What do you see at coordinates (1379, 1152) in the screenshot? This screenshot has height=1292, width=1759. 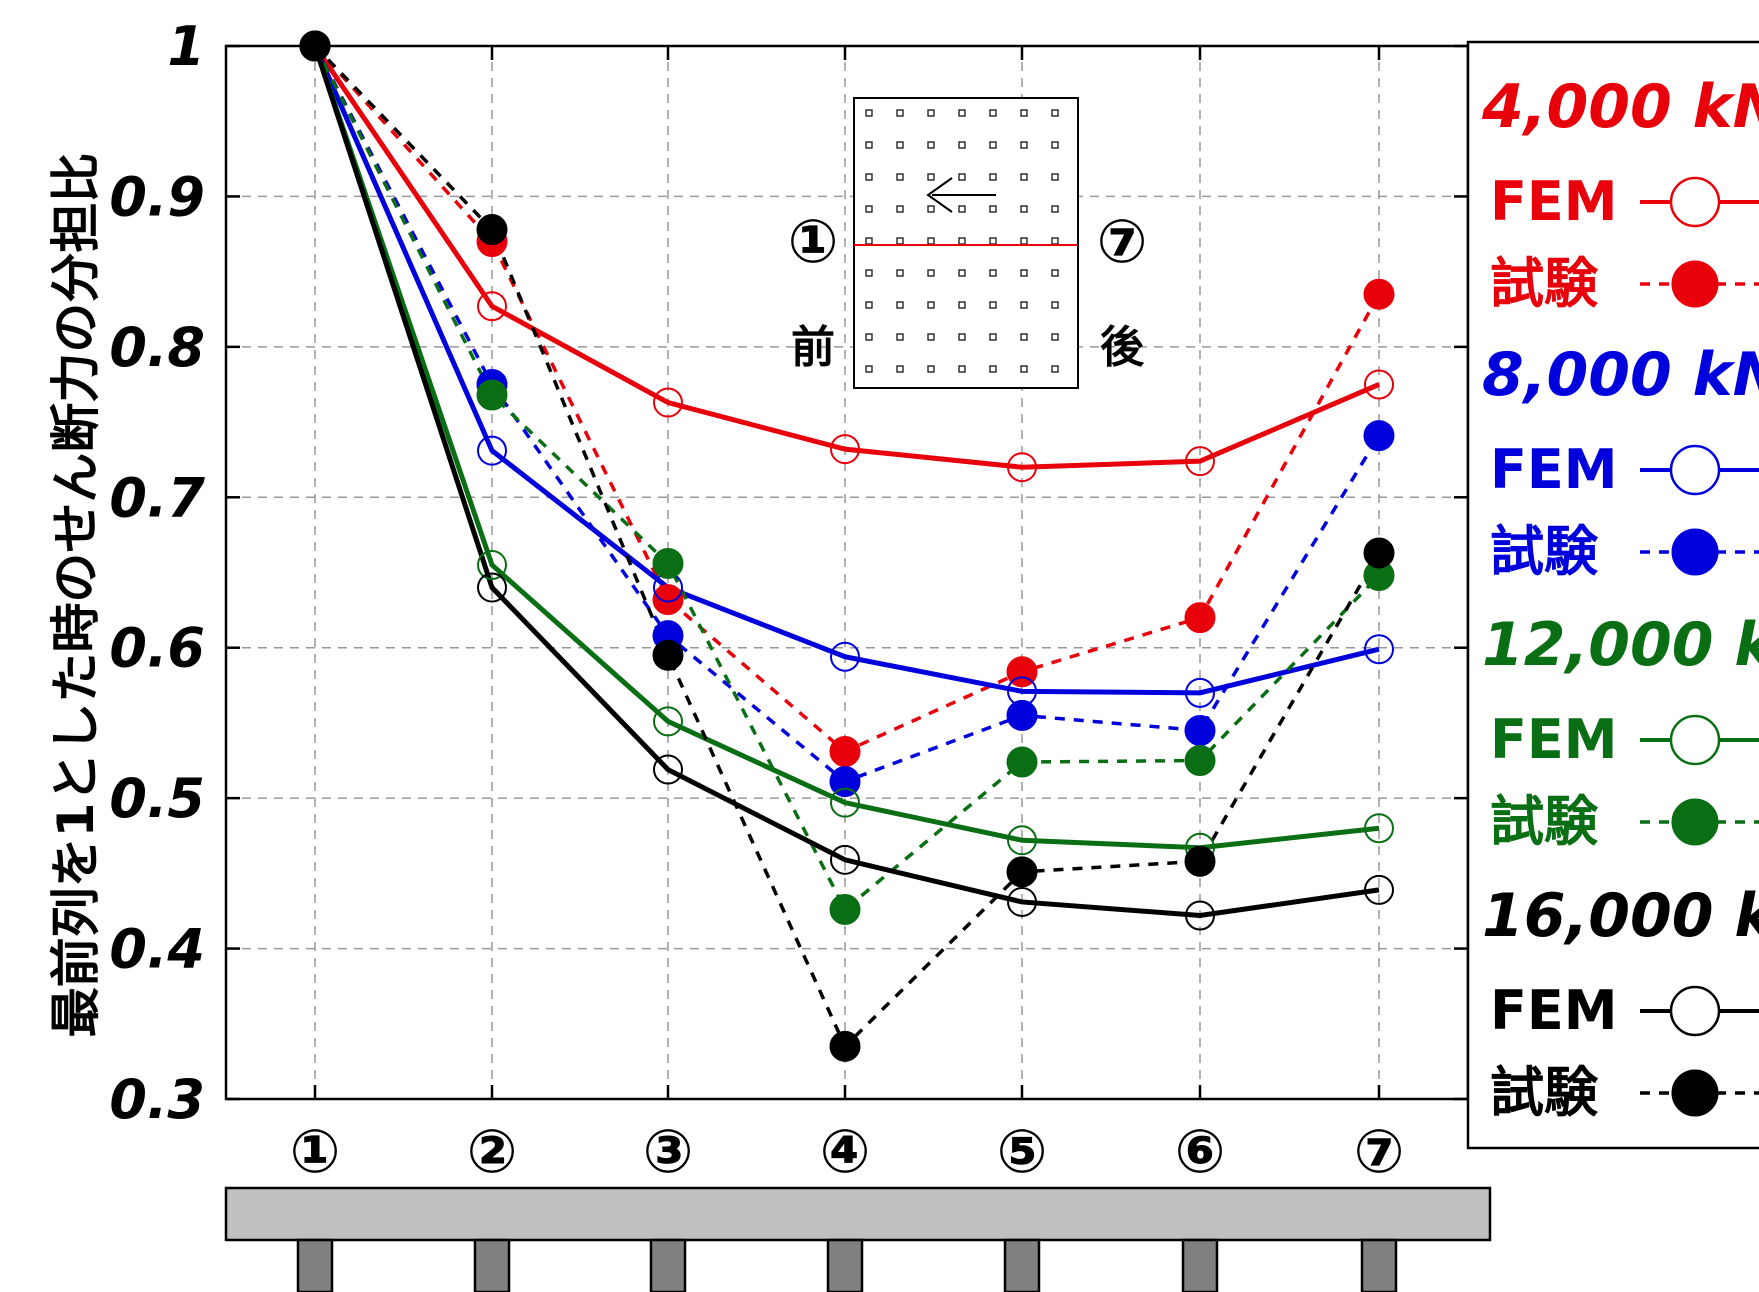 I see `x-category-label: ⑦` at bounding box center [1379, 1152].